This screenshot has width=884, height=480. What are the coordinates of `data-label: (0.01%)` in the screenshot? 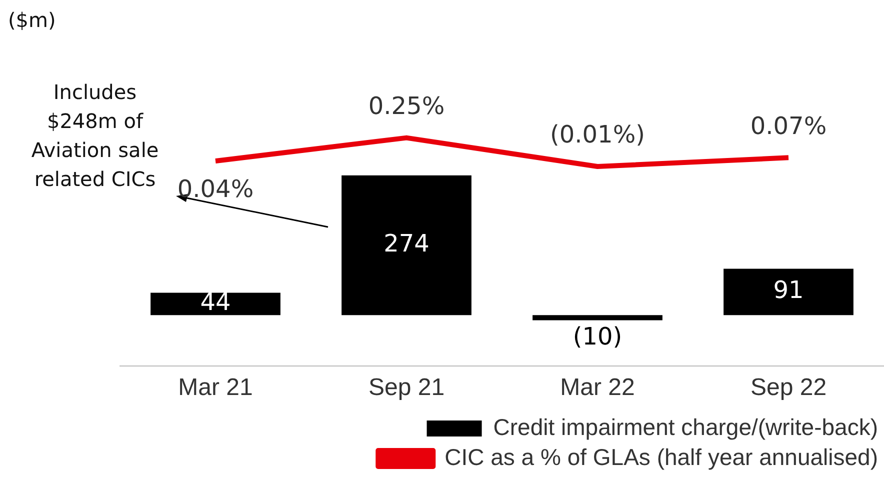 It's located at (597, 134).